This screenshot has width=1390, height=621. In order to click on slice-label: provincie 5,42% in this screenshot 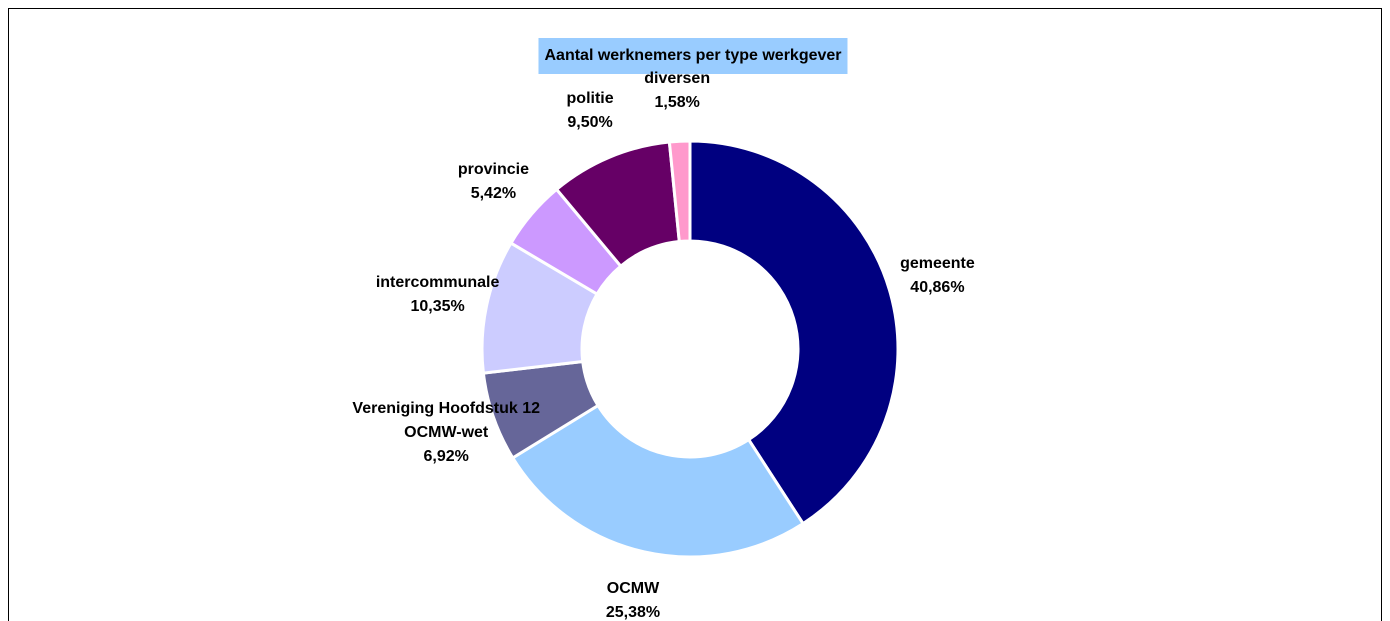, I will do `click(493, 182)`.